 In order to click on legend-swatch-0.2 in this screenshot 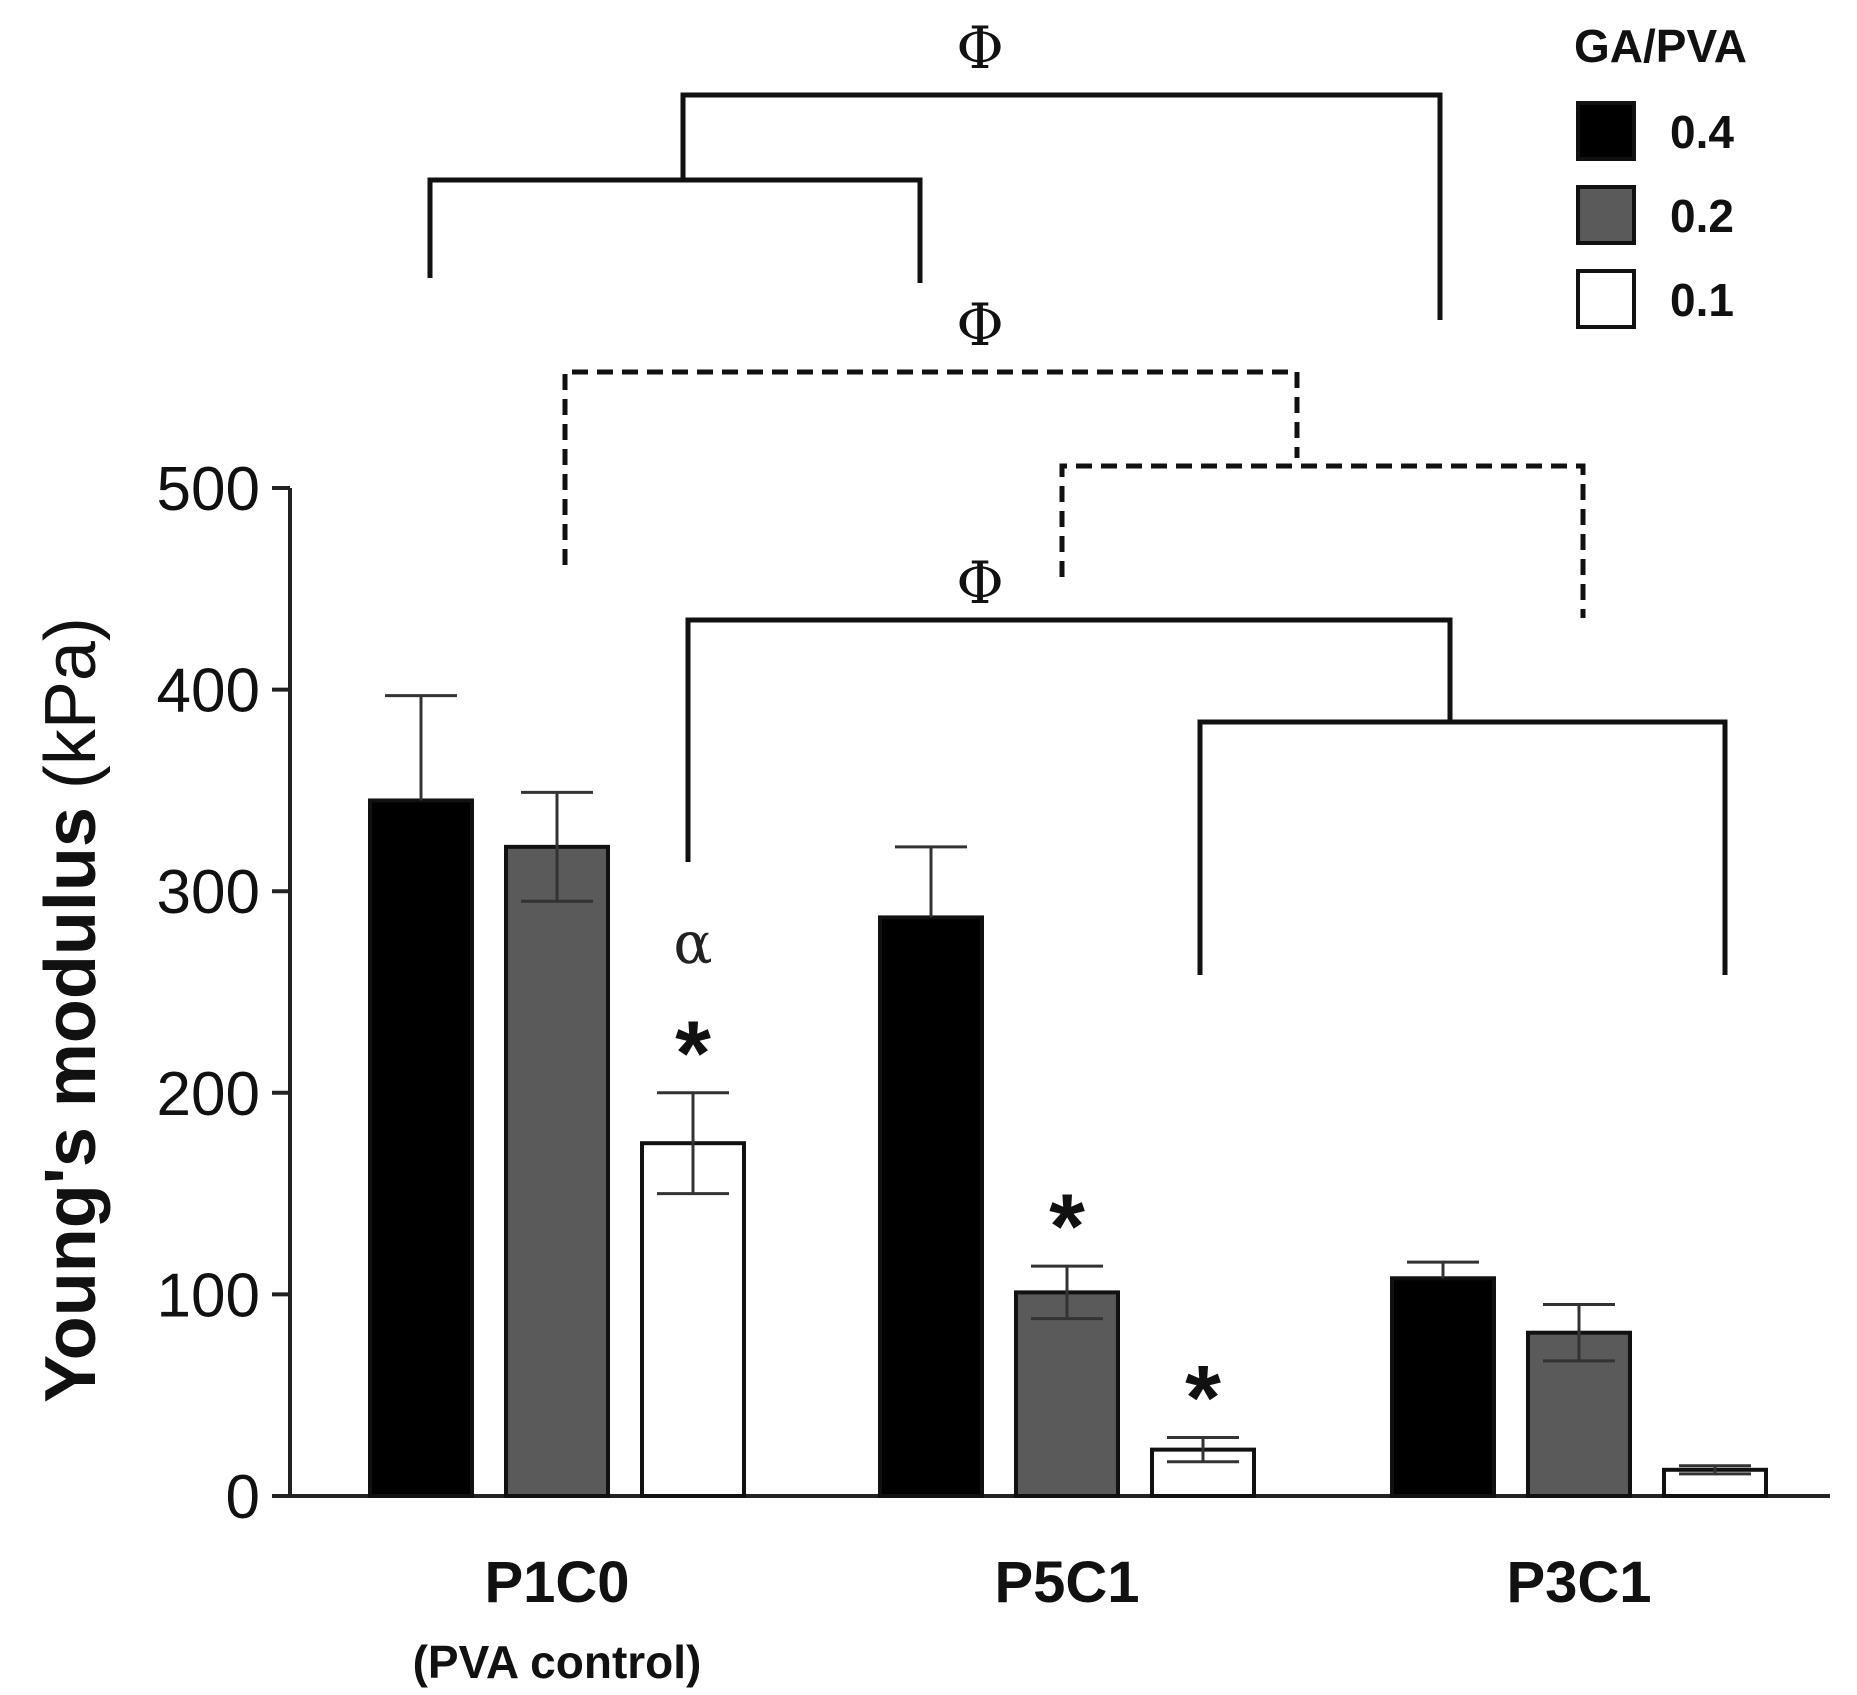, I will do `click(1606, 215)`.